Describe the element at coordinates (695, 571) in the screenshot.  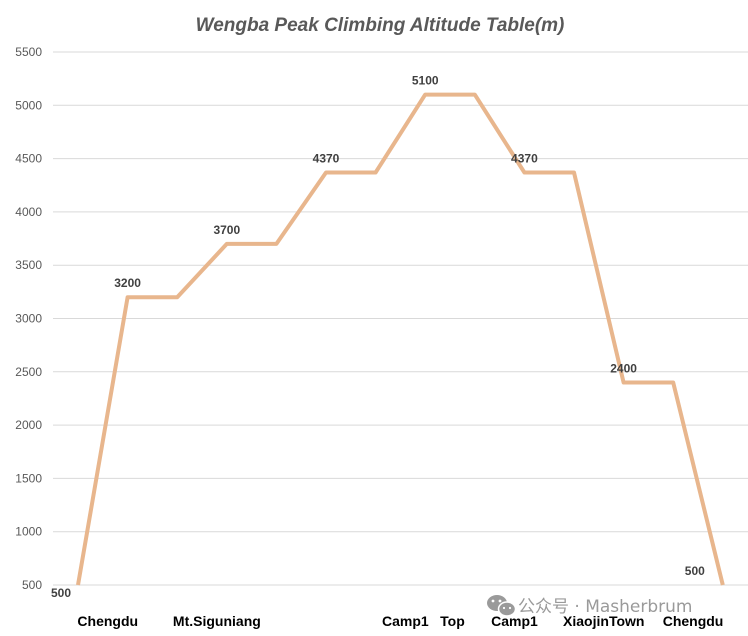
I see `data-label-7: 500` at that location.